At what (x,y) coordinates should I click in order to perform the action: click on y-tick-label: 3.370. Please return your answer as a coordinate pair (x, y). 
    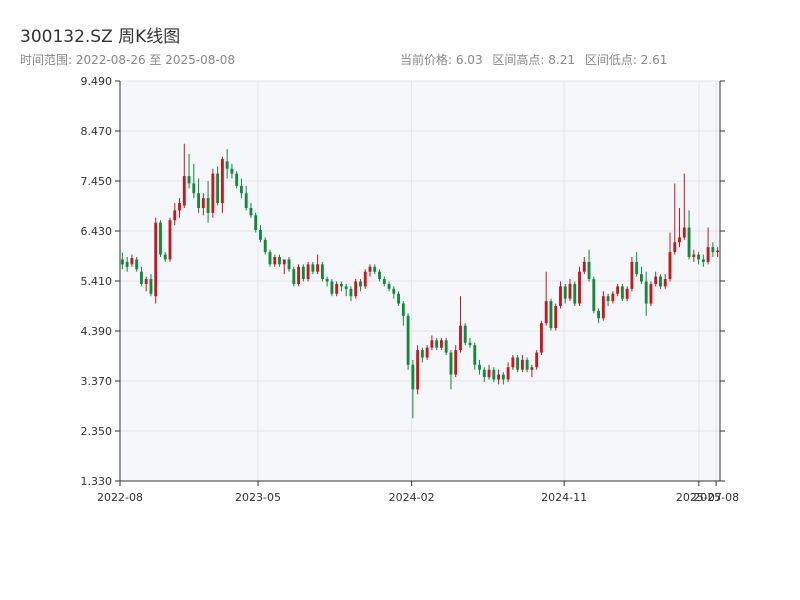
    Looking at the image, I should click on (97, 381).